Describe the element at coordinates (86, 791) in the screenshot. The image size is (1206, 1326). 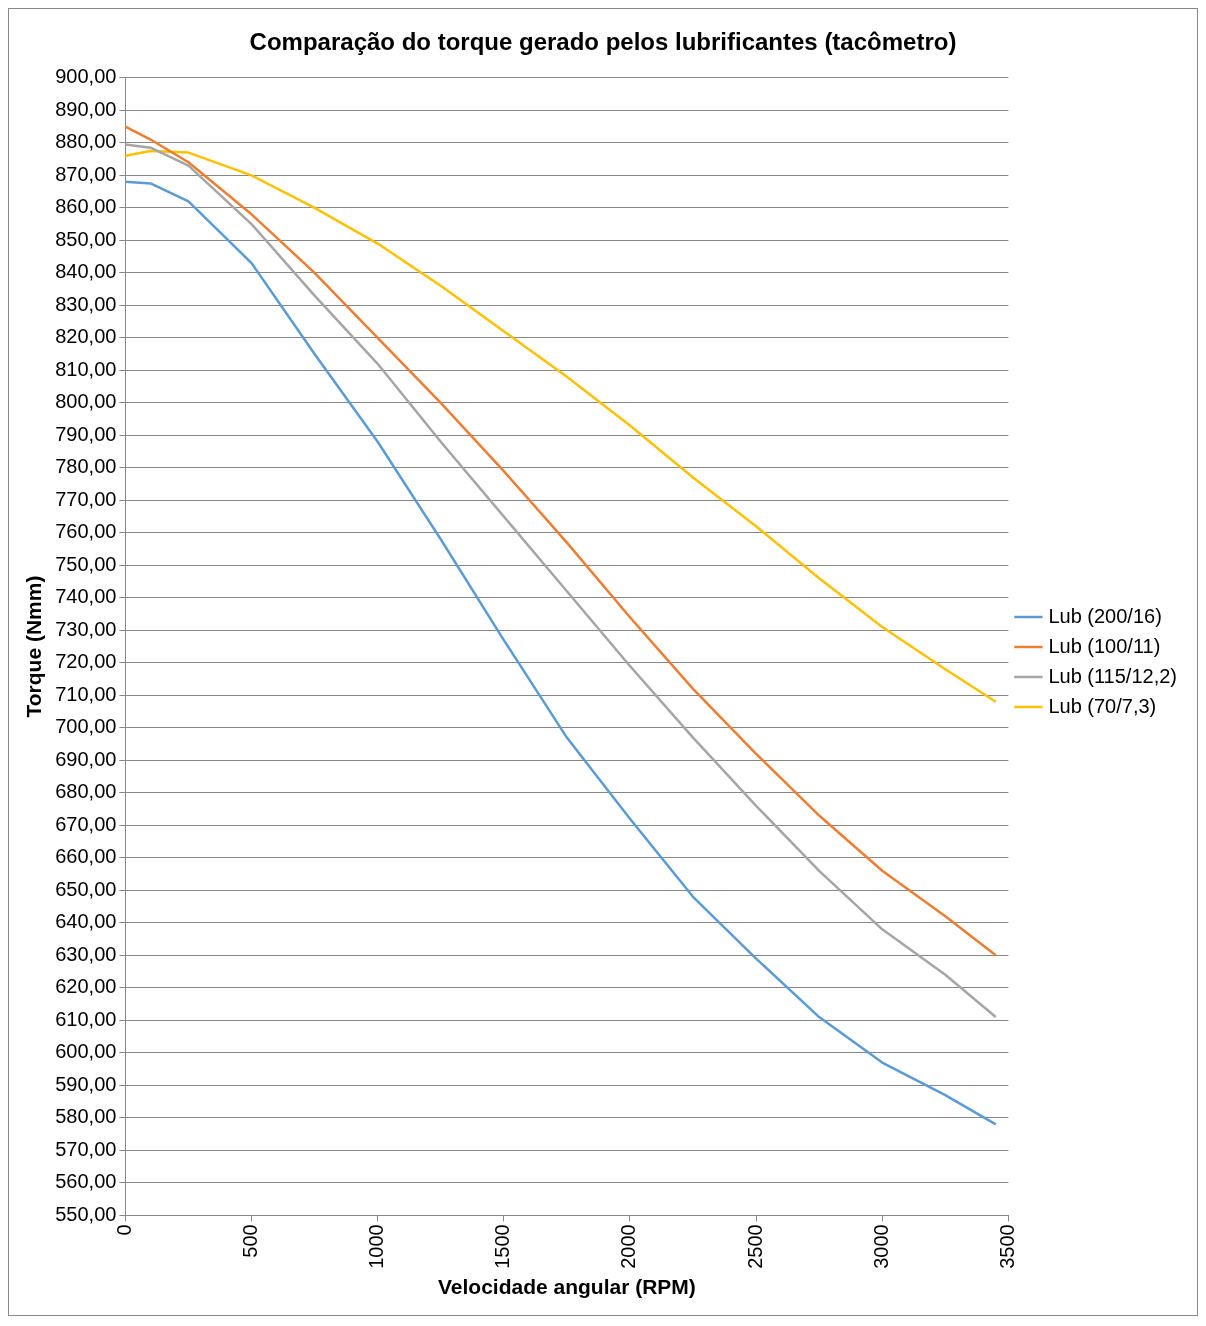
I see `y-tick-label: 680,00` at that location.